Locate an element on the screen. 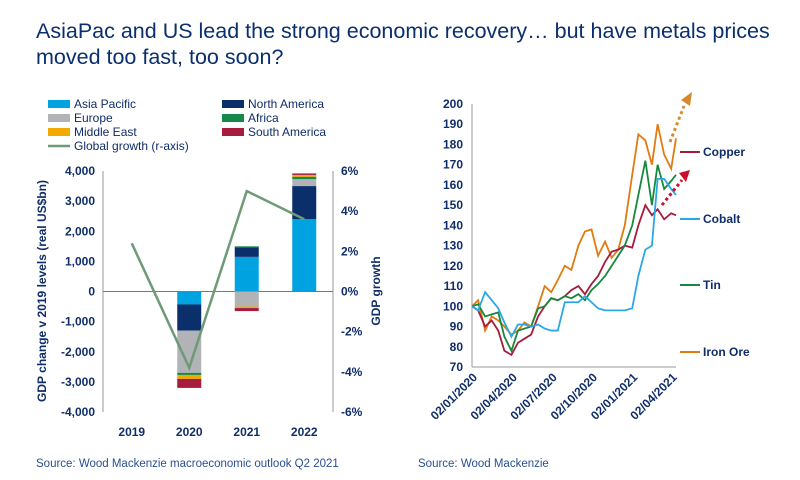 Image resolution: width=800 pixels, height=480 pixels. metal-label: Iron Ore is located at coordinates (726, 352).